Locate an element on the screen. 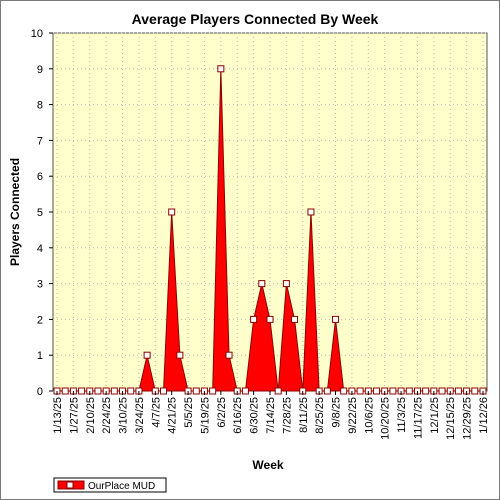  y-tick-label: 9 is located at coordinates (40, 70).